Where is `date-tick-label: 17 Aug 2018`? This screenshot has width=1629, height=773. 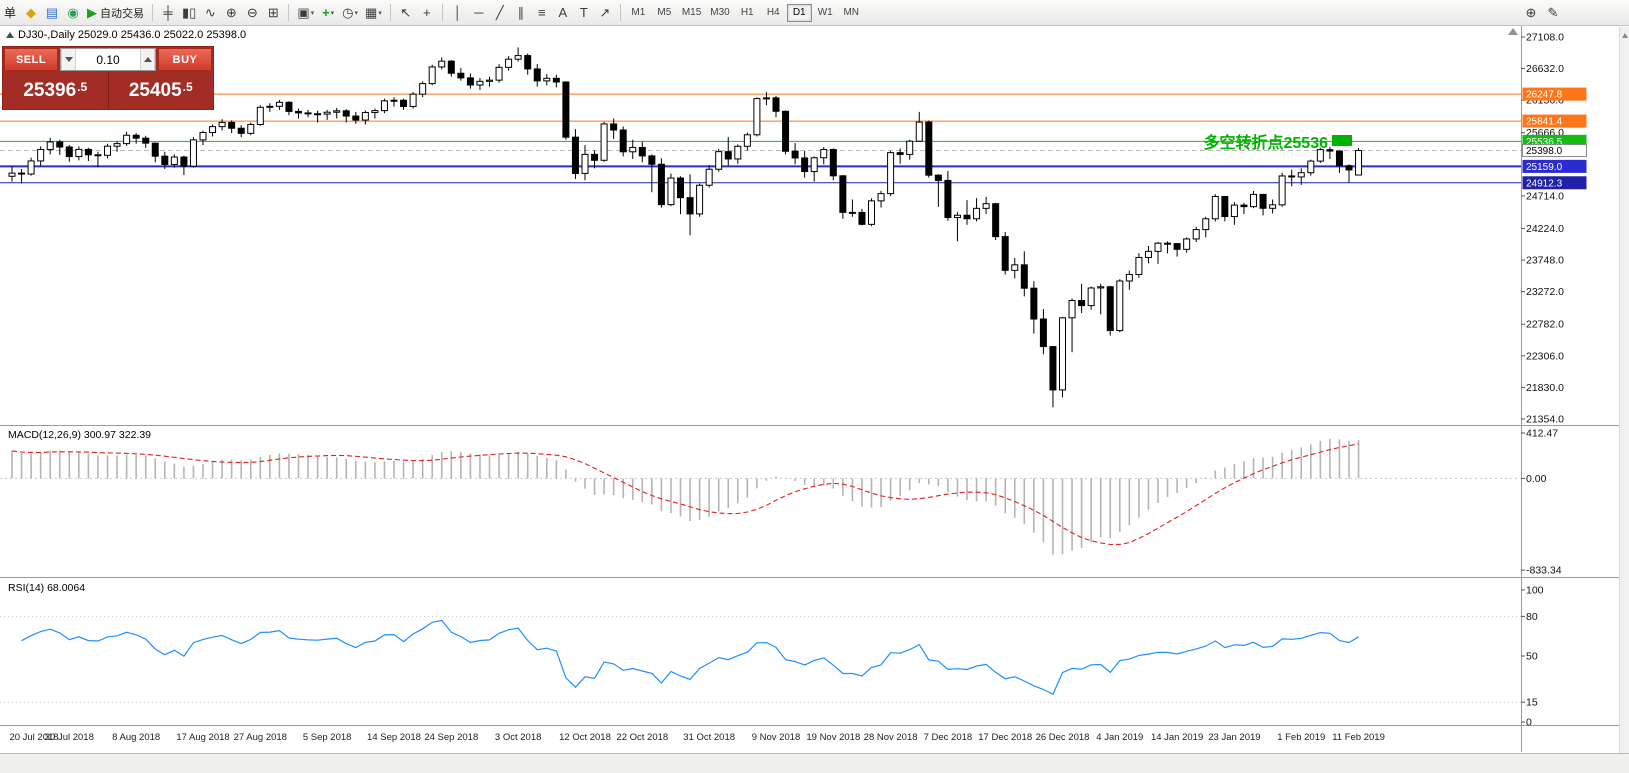
date-tick-label: 17 Aug 2018 is located at coordinates (202, 737).